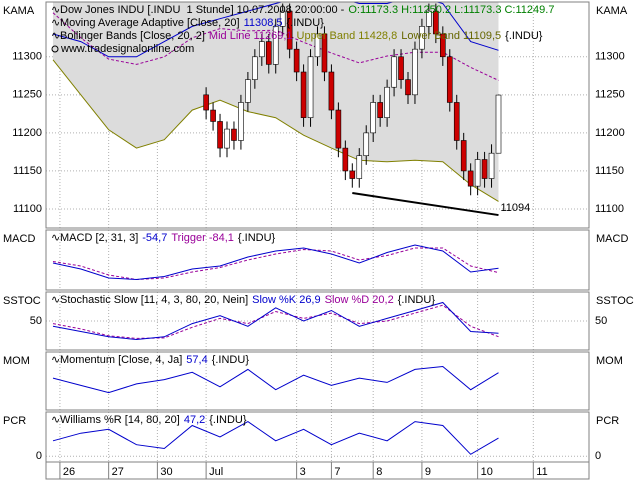 The height and width of the screenshot is (480, 640). I want to click on y-tick-label-right: 11100, so click(609, 209).